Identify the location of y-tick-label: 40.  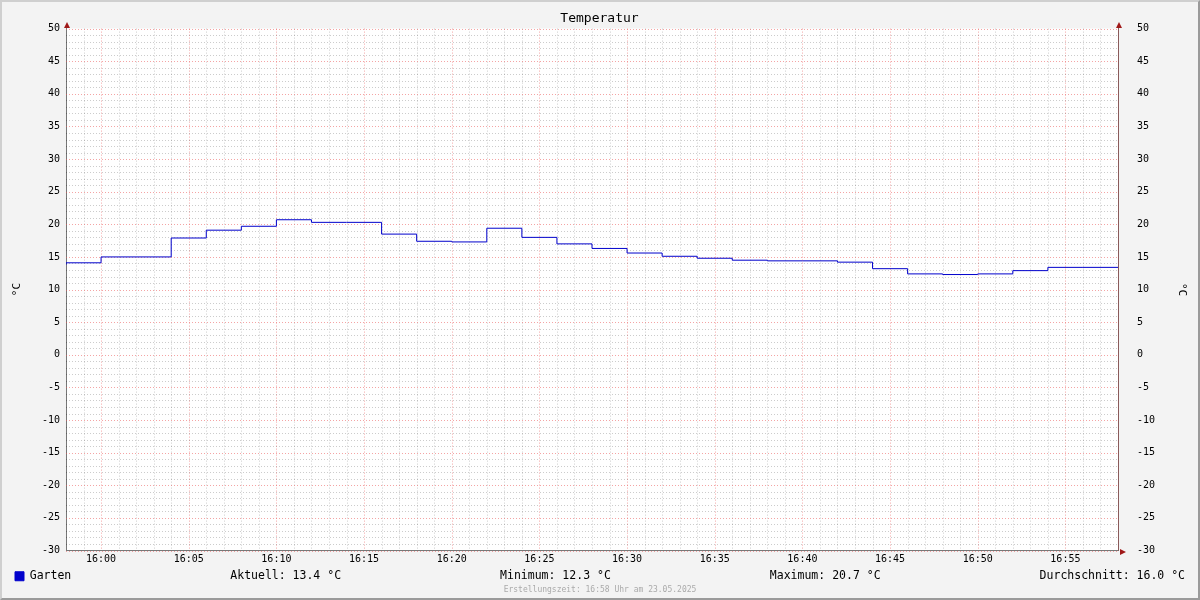
(53, 93).